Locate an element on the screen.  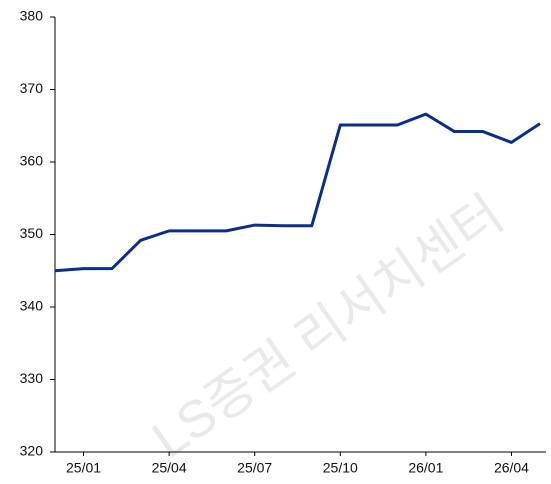
y-tick-label: 370 is located at coordinates (32, 88).